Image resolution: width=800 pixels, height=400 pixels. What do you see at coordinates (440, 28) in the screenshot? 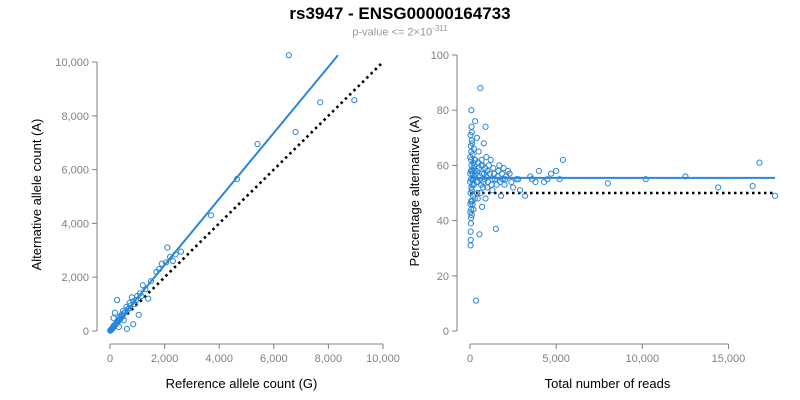
I see `subtitle-exponent: -311` at bounding box center [440, 28].